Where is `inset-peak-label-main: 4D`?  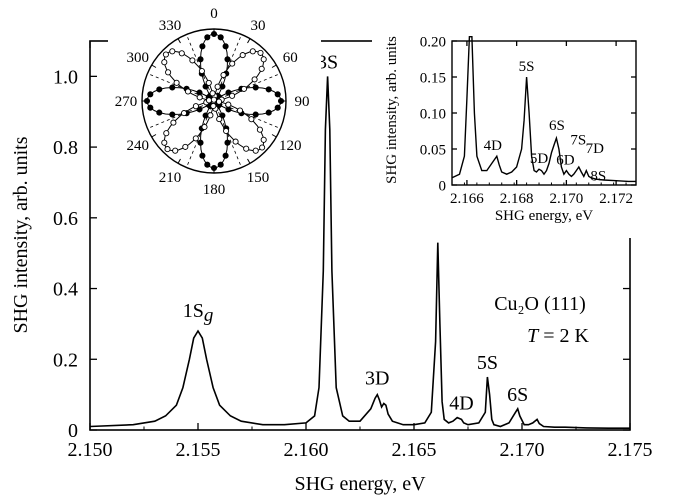
inset-peak-label-main: 4D is located at coordinates (493, 146).